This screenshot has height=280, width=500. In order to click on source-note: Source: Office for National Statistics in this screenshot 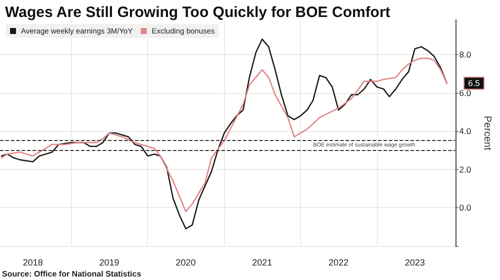, I will do `click(72, 274)`.